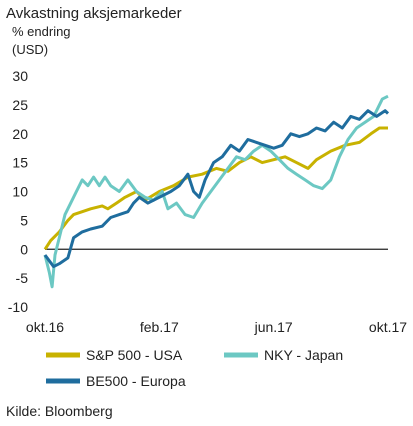 This screenshot has width=413, height=426. Describe the element at coordinates (20, 134) in the screenshot. I see `y-tick-label: 20` at that location.